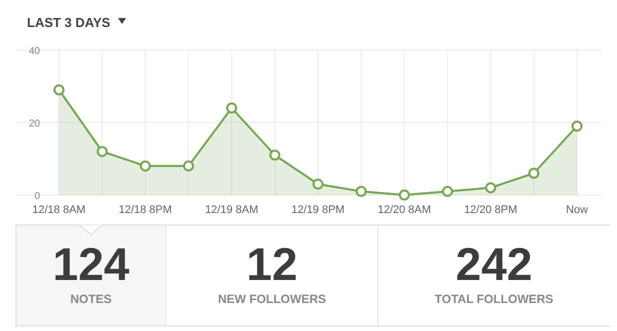 The image size is (617, 331). What do you see at coordinates (494, 299) in the screenshot?
I see `category-label: TOTAL FOLLOWERS` at bounding box center [494, 299].